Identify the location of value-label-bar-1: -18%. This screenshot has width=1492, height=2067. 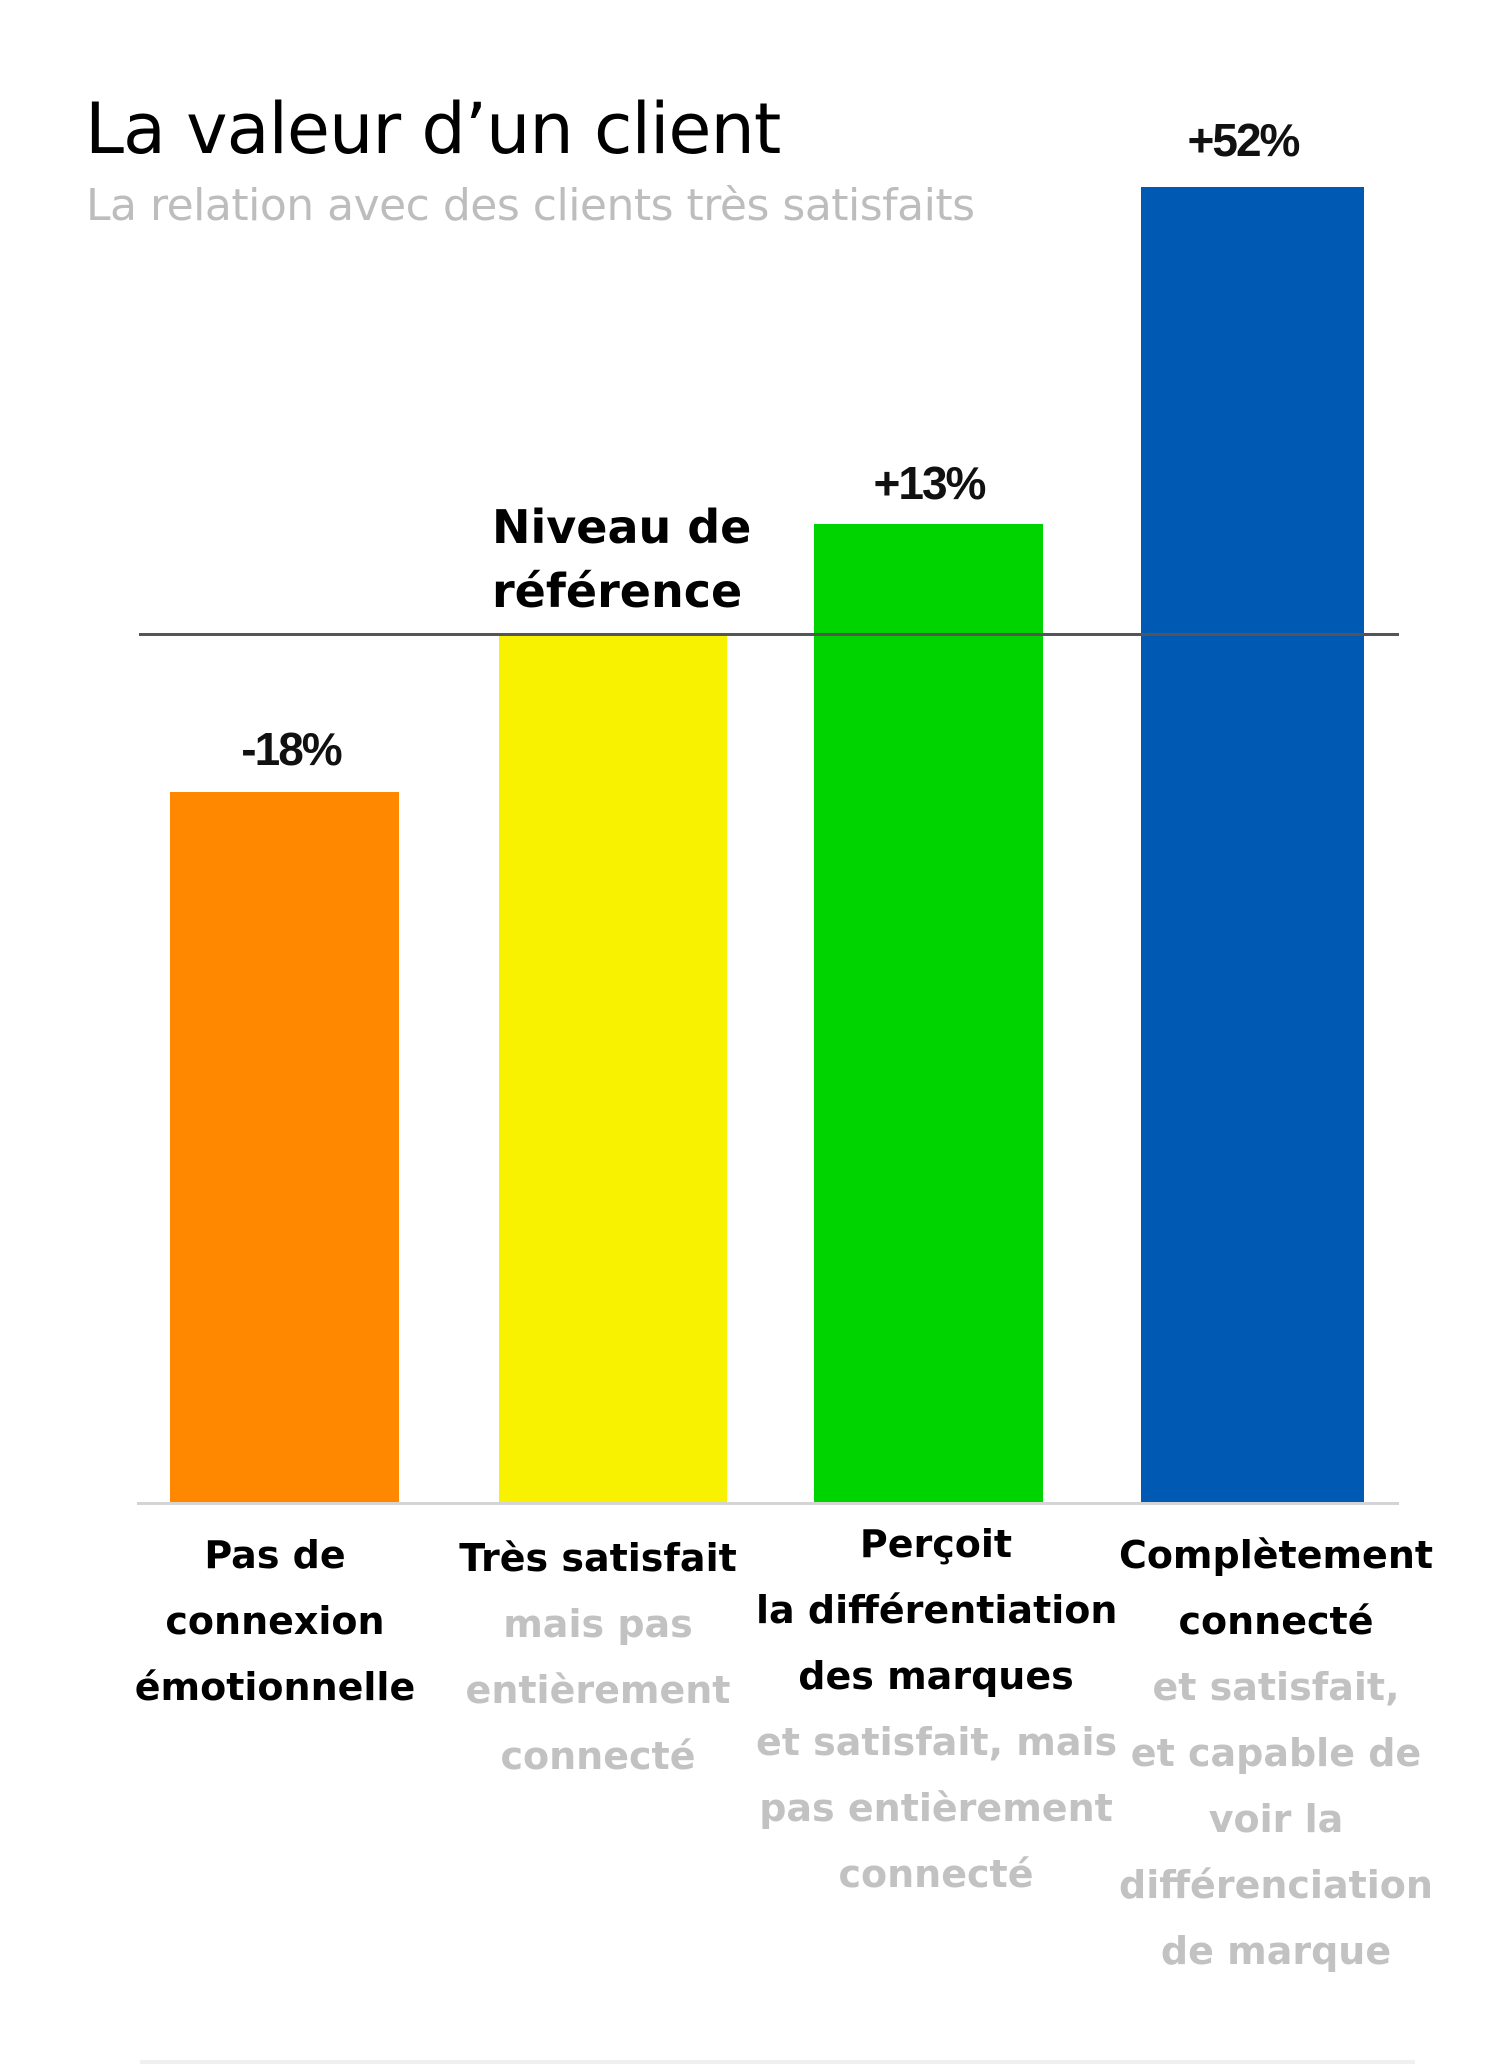
(291, 749).